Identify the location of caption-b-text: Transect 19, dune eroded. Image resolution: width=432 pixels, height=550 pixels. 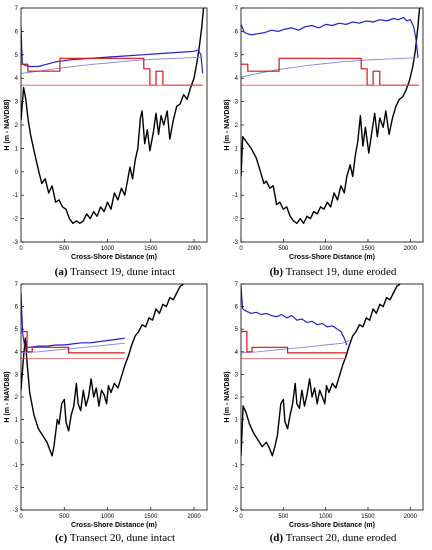
(341, 272).